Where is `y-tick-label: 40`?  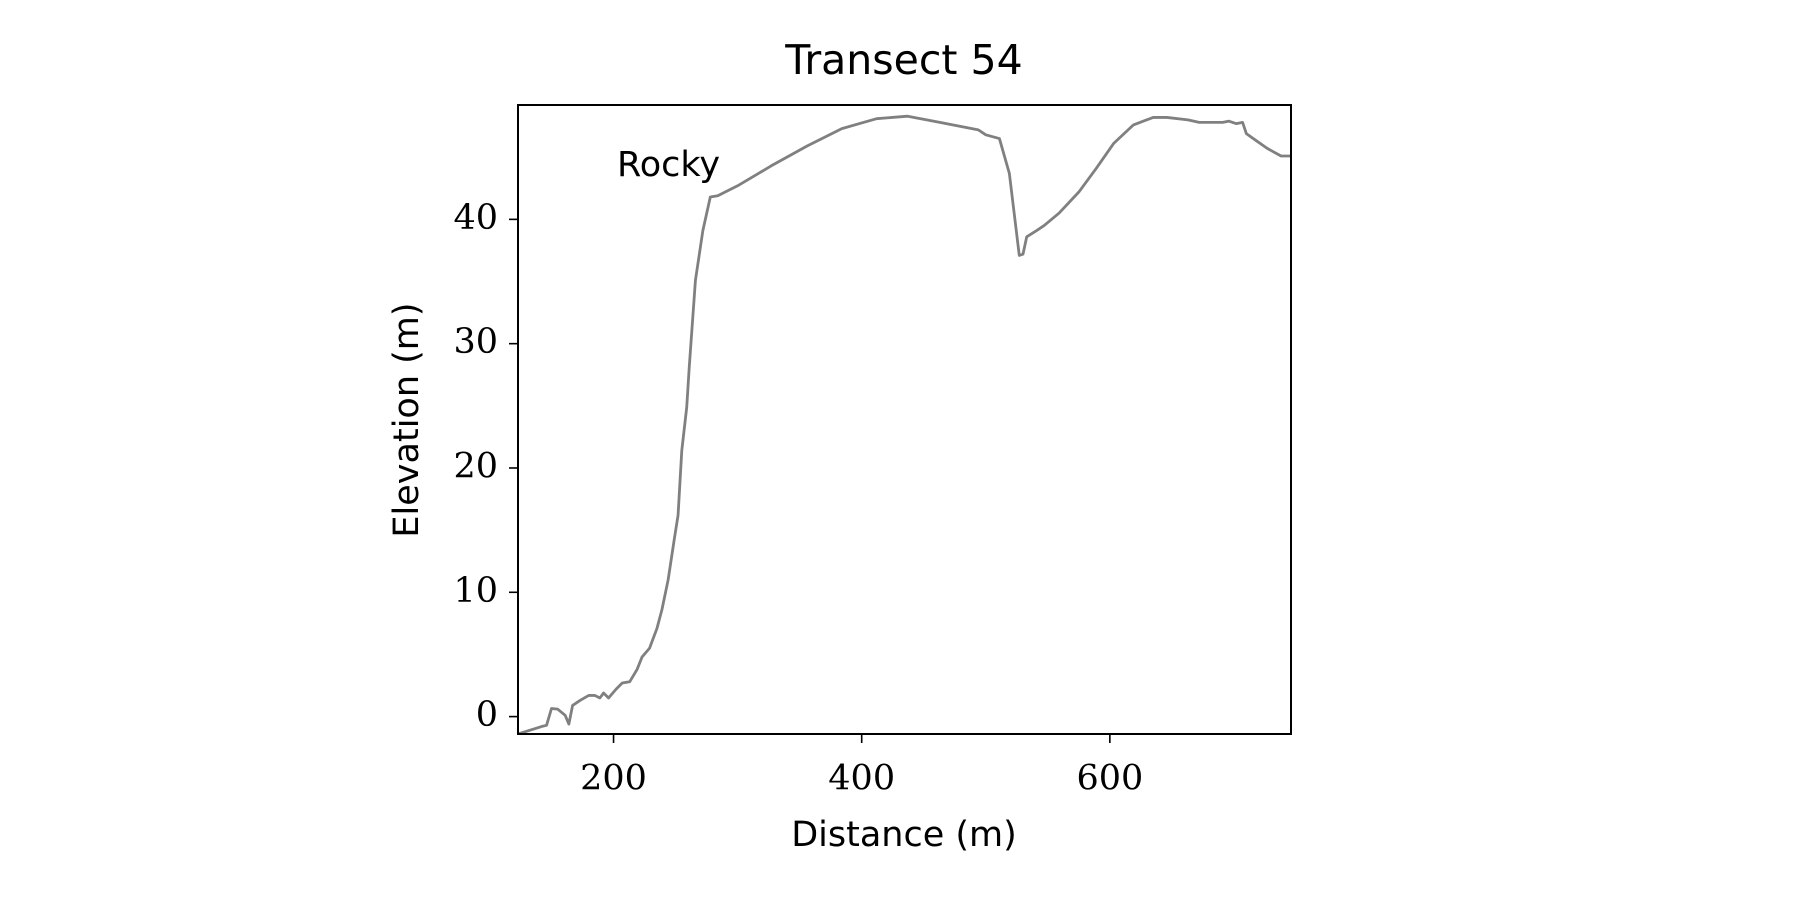
y-tick-label: 40 is located at coordinates (475, 218).